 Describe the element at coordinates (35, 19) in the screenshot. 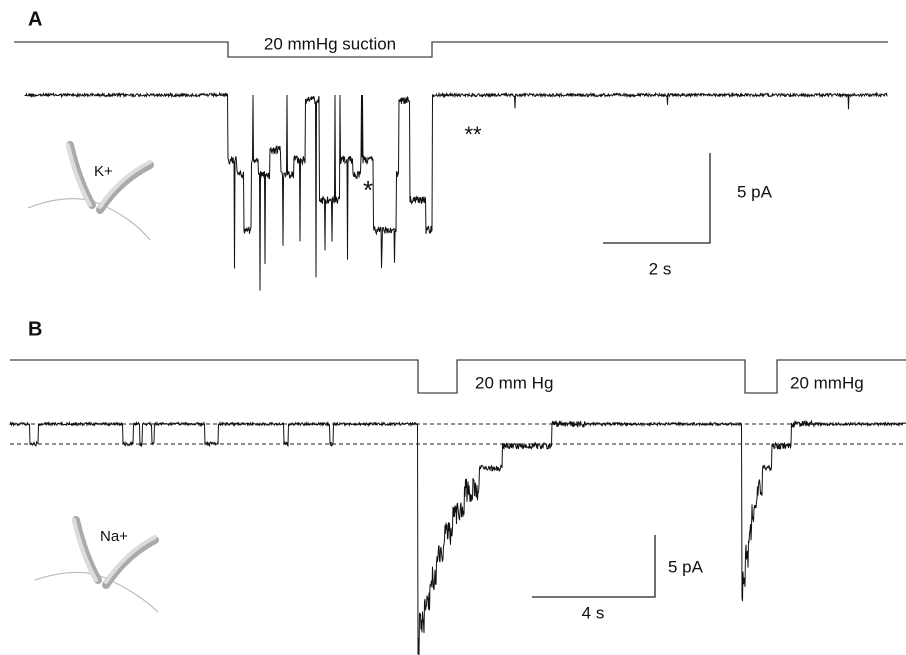

I see `panel-label: A` at that location.